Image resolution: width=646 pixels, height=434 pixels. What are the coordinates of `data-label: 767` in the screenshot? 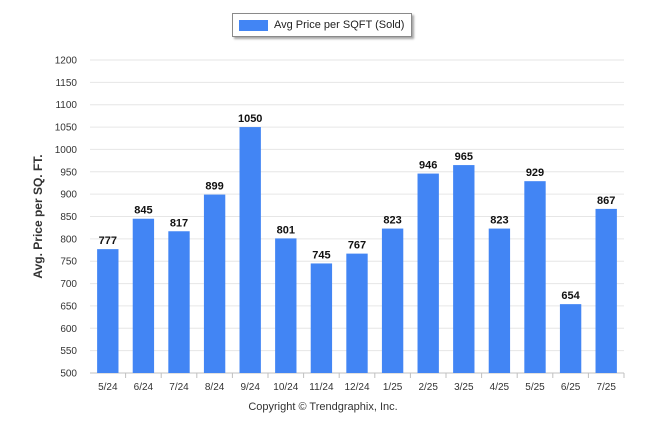 It's located at (357, 246).